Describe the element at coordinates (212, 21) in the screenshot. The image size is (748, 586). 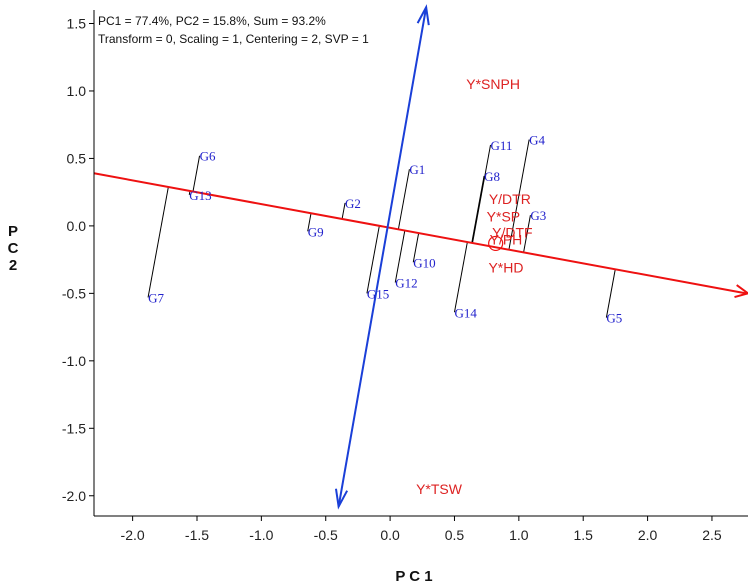
I see `info-line-1: PC1 = 77.4%, PC2 = 15.8%, Sum = 93.2%` at that location.